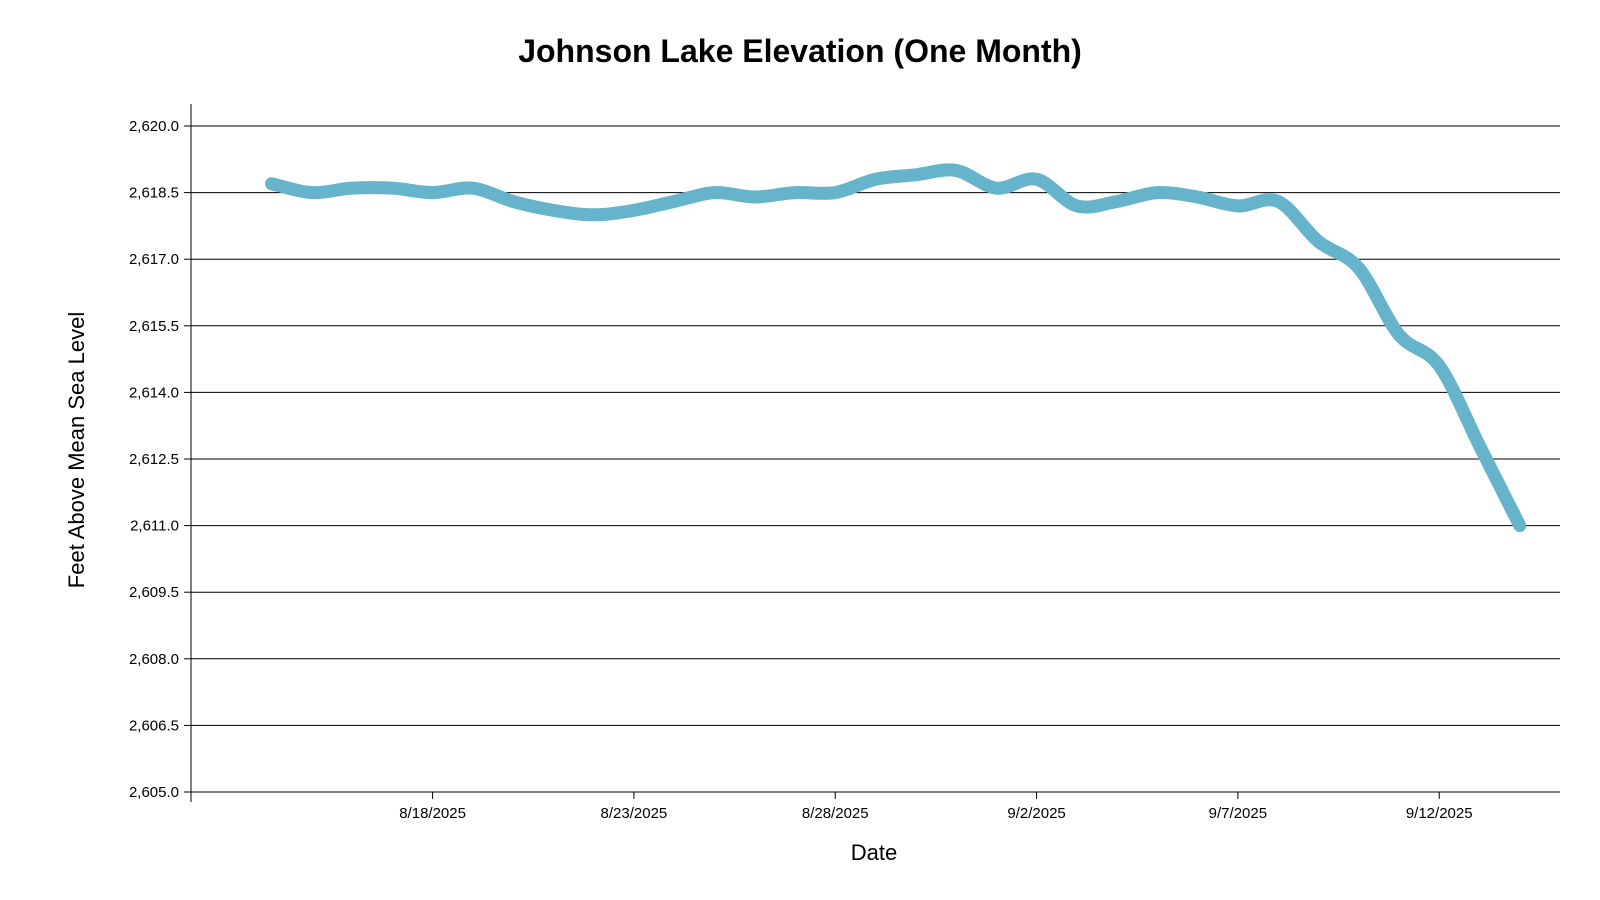  I want to click on x-tick-label: 9/7/2025, so click(1238, 813).